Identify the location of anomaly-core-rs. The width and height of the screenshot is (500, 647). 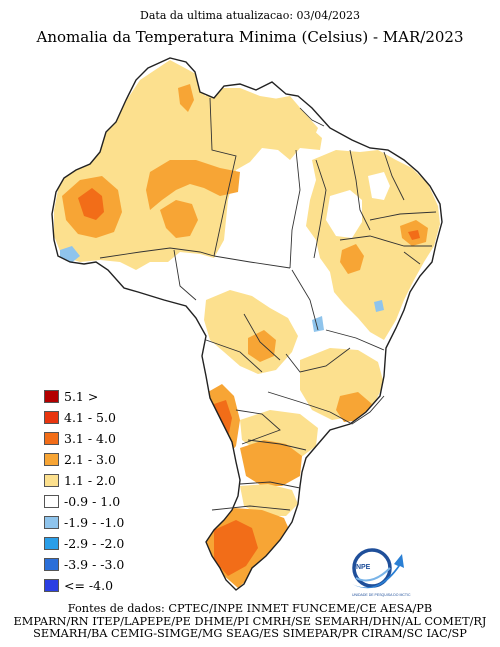
(236, 548).